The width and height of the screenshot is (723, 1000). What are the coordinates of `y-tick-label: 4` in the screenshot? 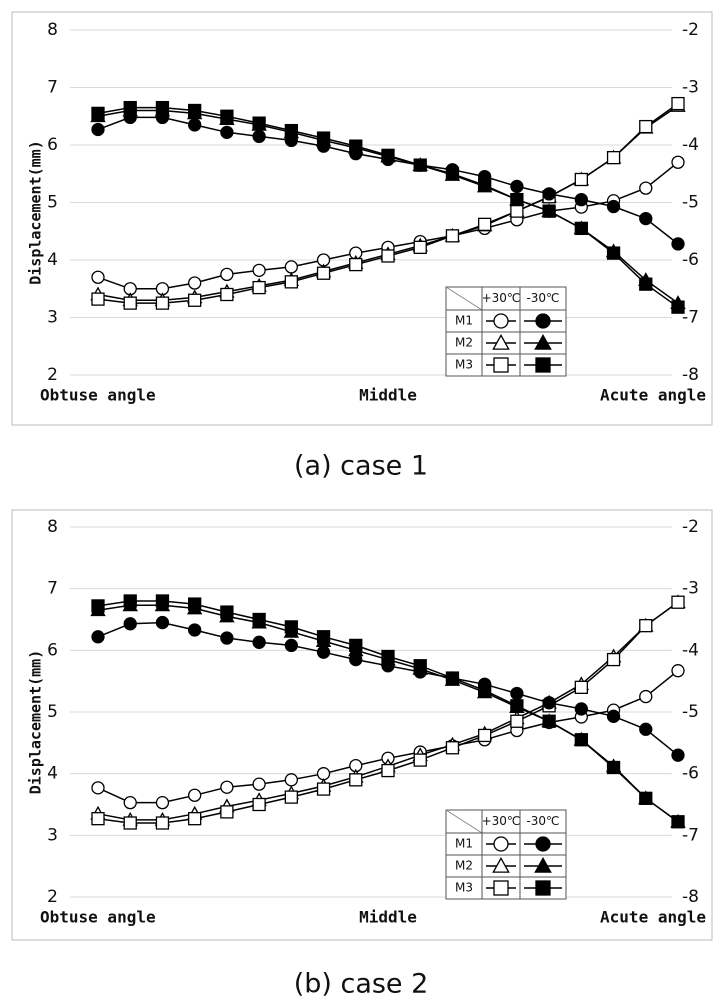 It's located at (52, 774).